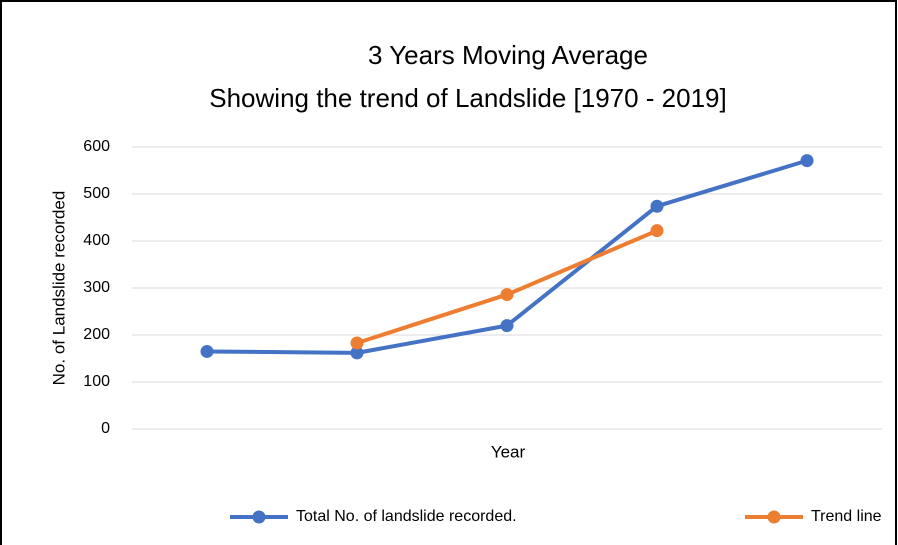  What do you see at coordinates (508, 451) in the screenshot?
I see `x-axis-title: Year` at bounding box center [508, 451].